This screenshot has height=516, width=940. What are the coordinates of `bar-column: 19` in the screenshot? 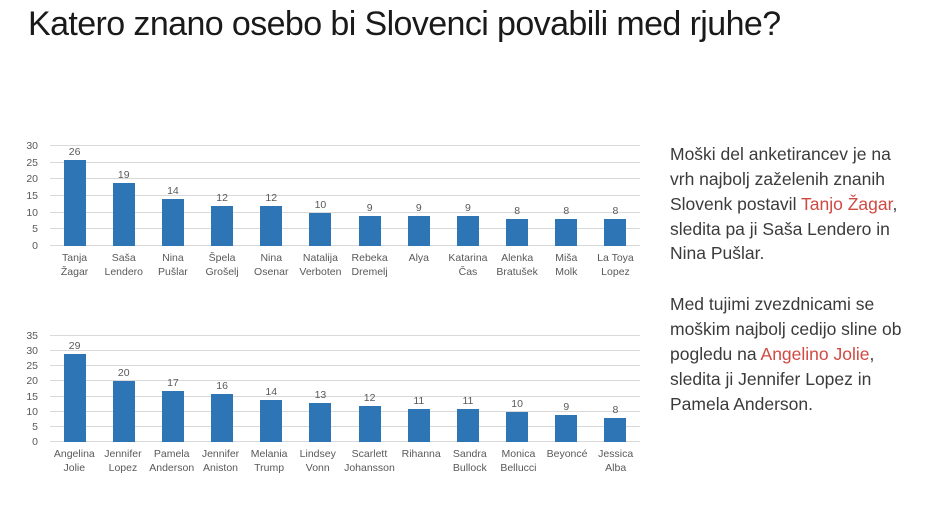 It's located at (123, 196).